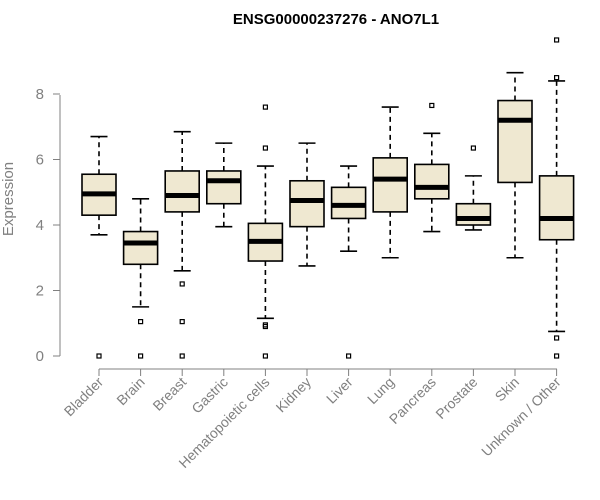 The image size is (600, 500). What do you see at coordinates (84, 397) in the screenshot?
I see `x-tick-label: Bladder` at bounding box center [84, 397].